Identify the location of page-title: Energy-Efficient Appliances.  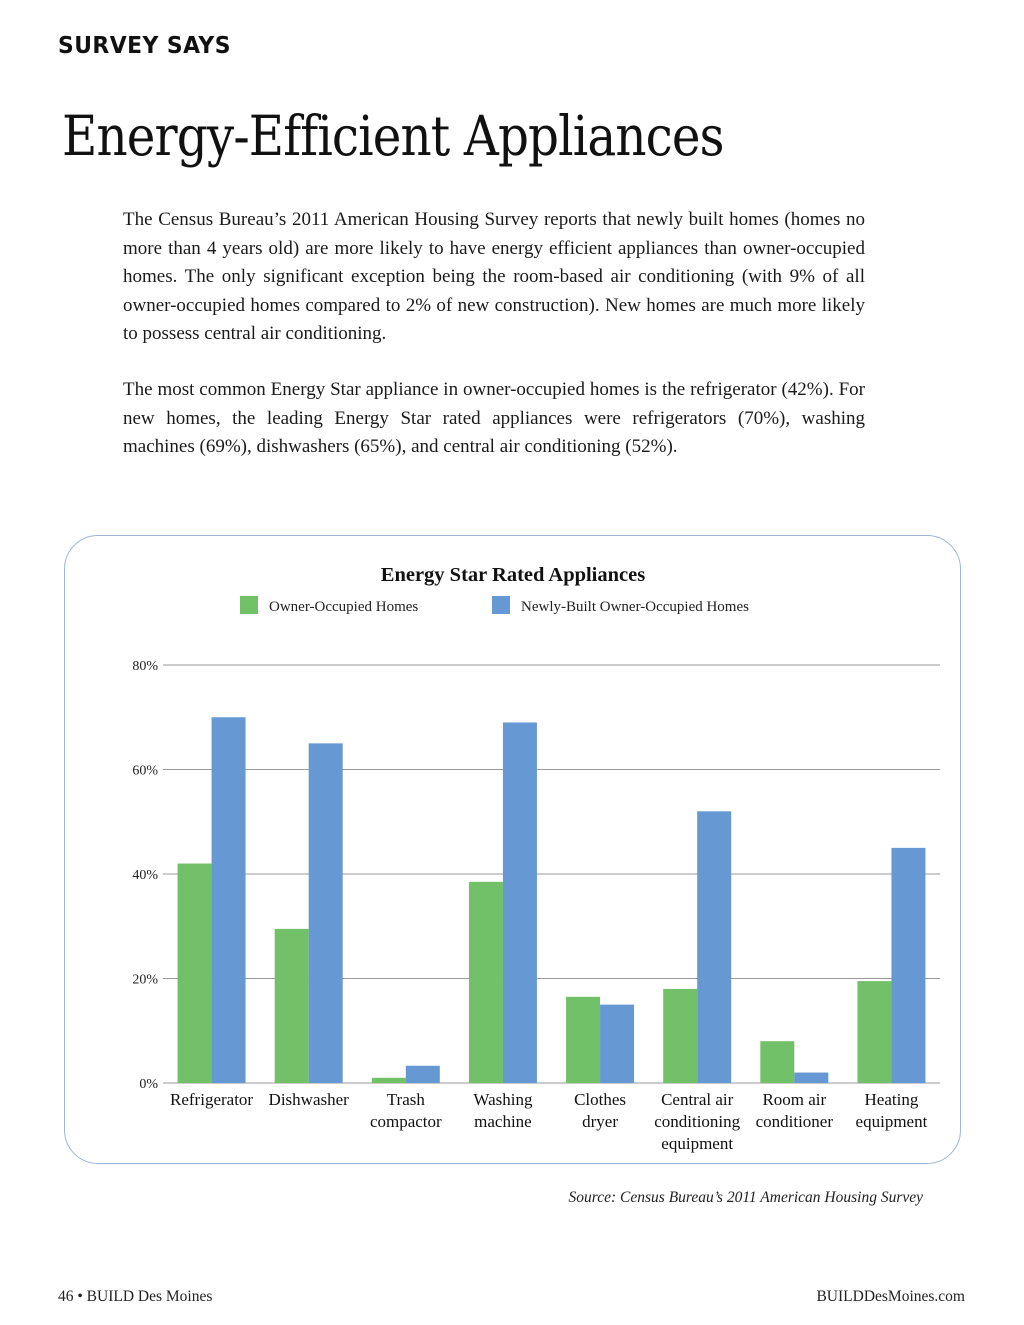
(393, 136).